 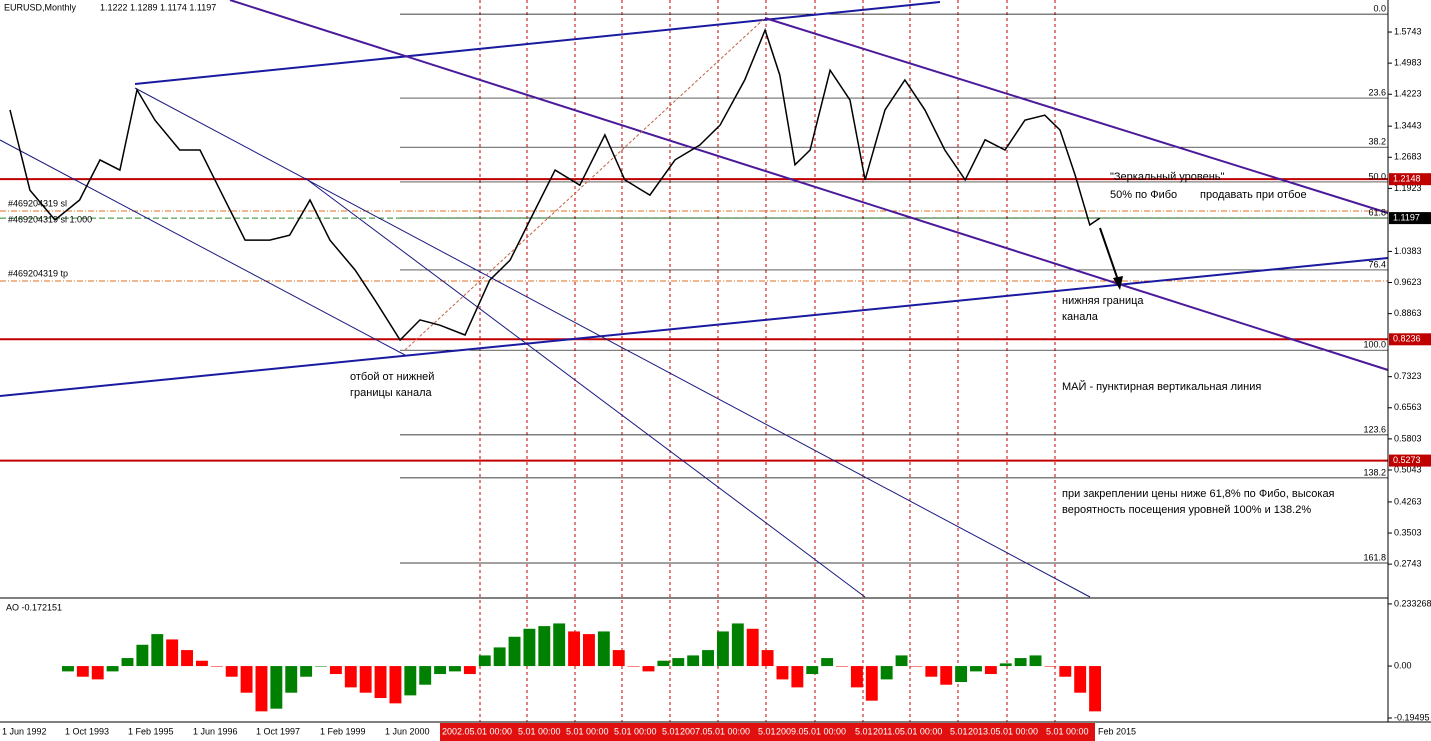 I want to click on time-label: Feb 2015, so click(x=1117, y=731).